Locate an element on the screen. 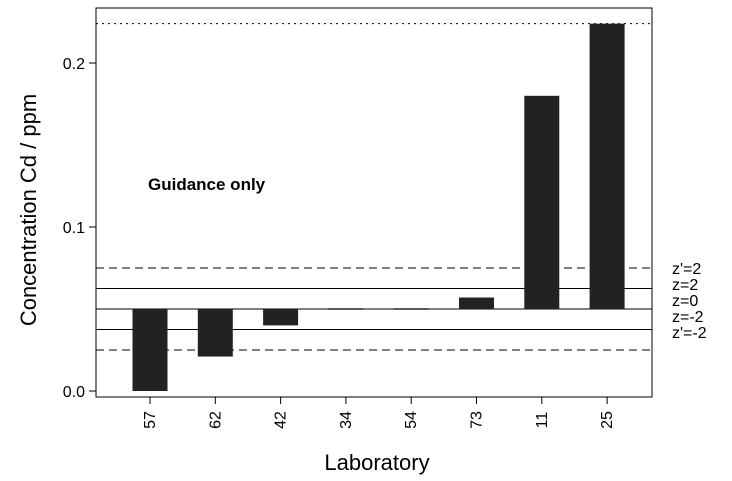 This screenshot has height=481, width=732. reference-label: z=2 is located at coordinates (685, 285).